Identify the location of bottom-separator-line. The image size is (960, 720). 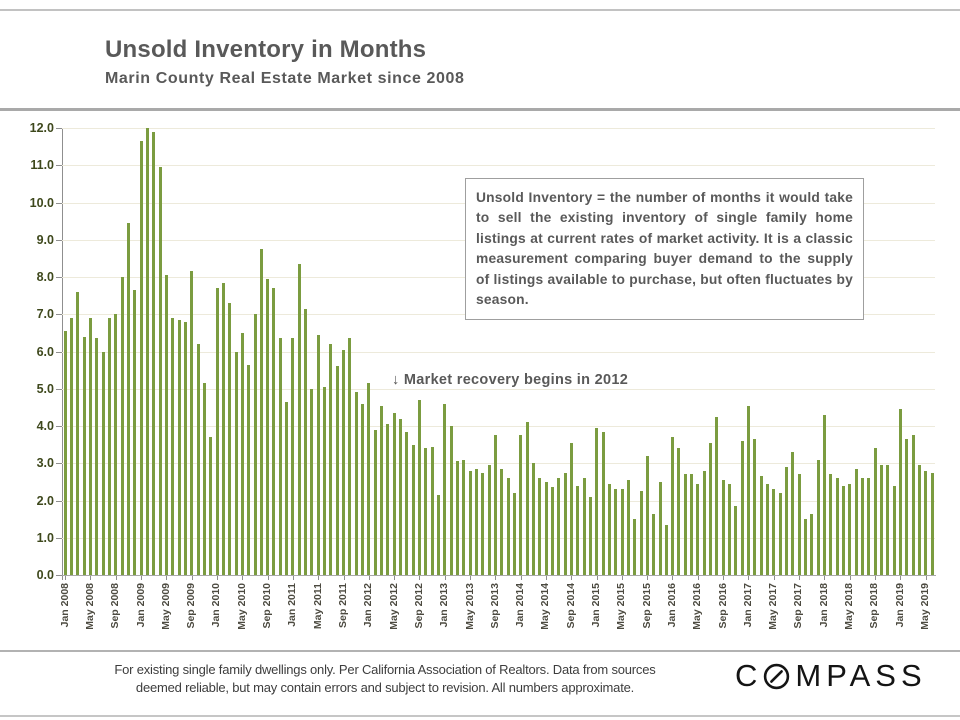
(480, 716).